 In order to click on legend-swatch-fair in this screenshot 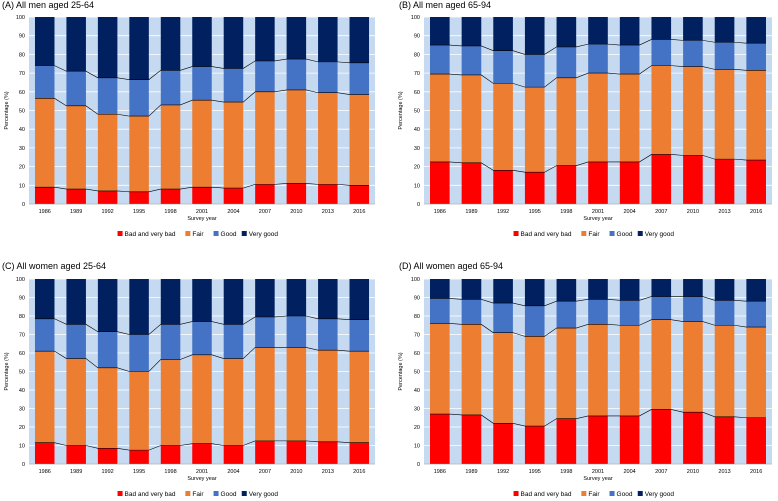, I will do `click(584, 493)`.